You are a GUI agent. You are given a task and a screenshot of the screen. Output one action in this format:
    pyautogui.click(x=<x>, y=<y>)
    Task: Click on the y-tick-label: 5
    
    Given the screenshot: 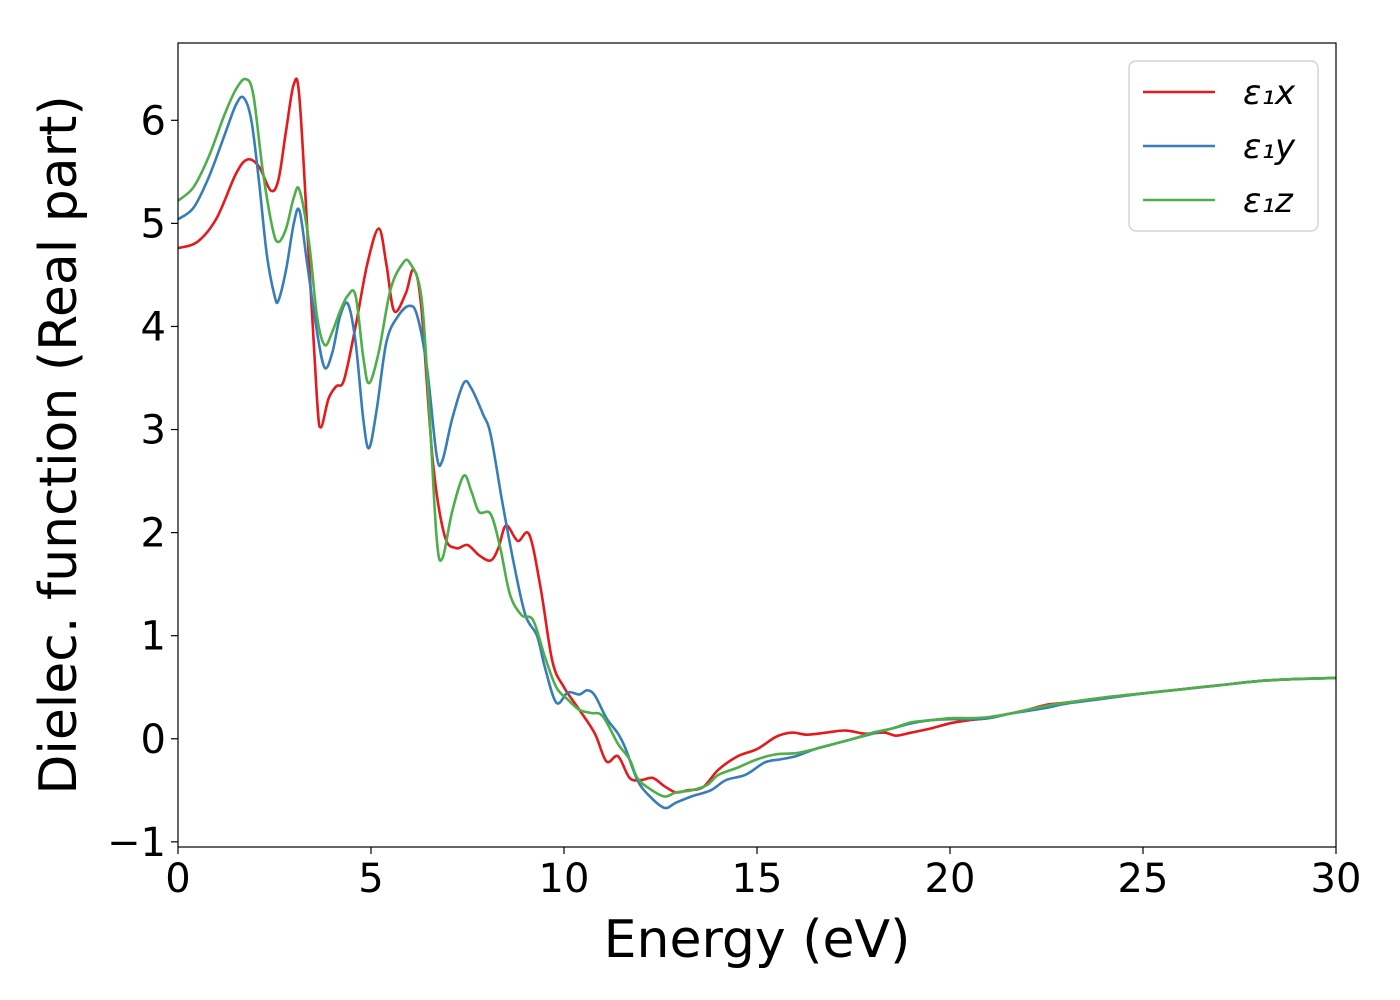 What is the action you would take?
    pyautogui.click(x=153, y=224)
    